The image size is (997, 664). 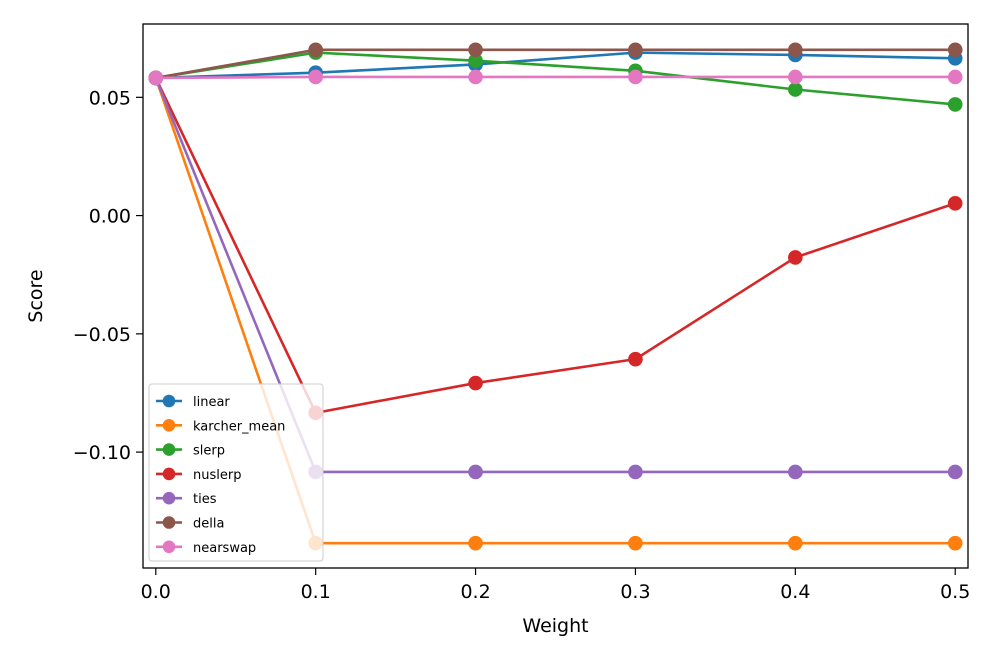 I want to click on x-tick-label: 0.5, so click(x=955, y=592).